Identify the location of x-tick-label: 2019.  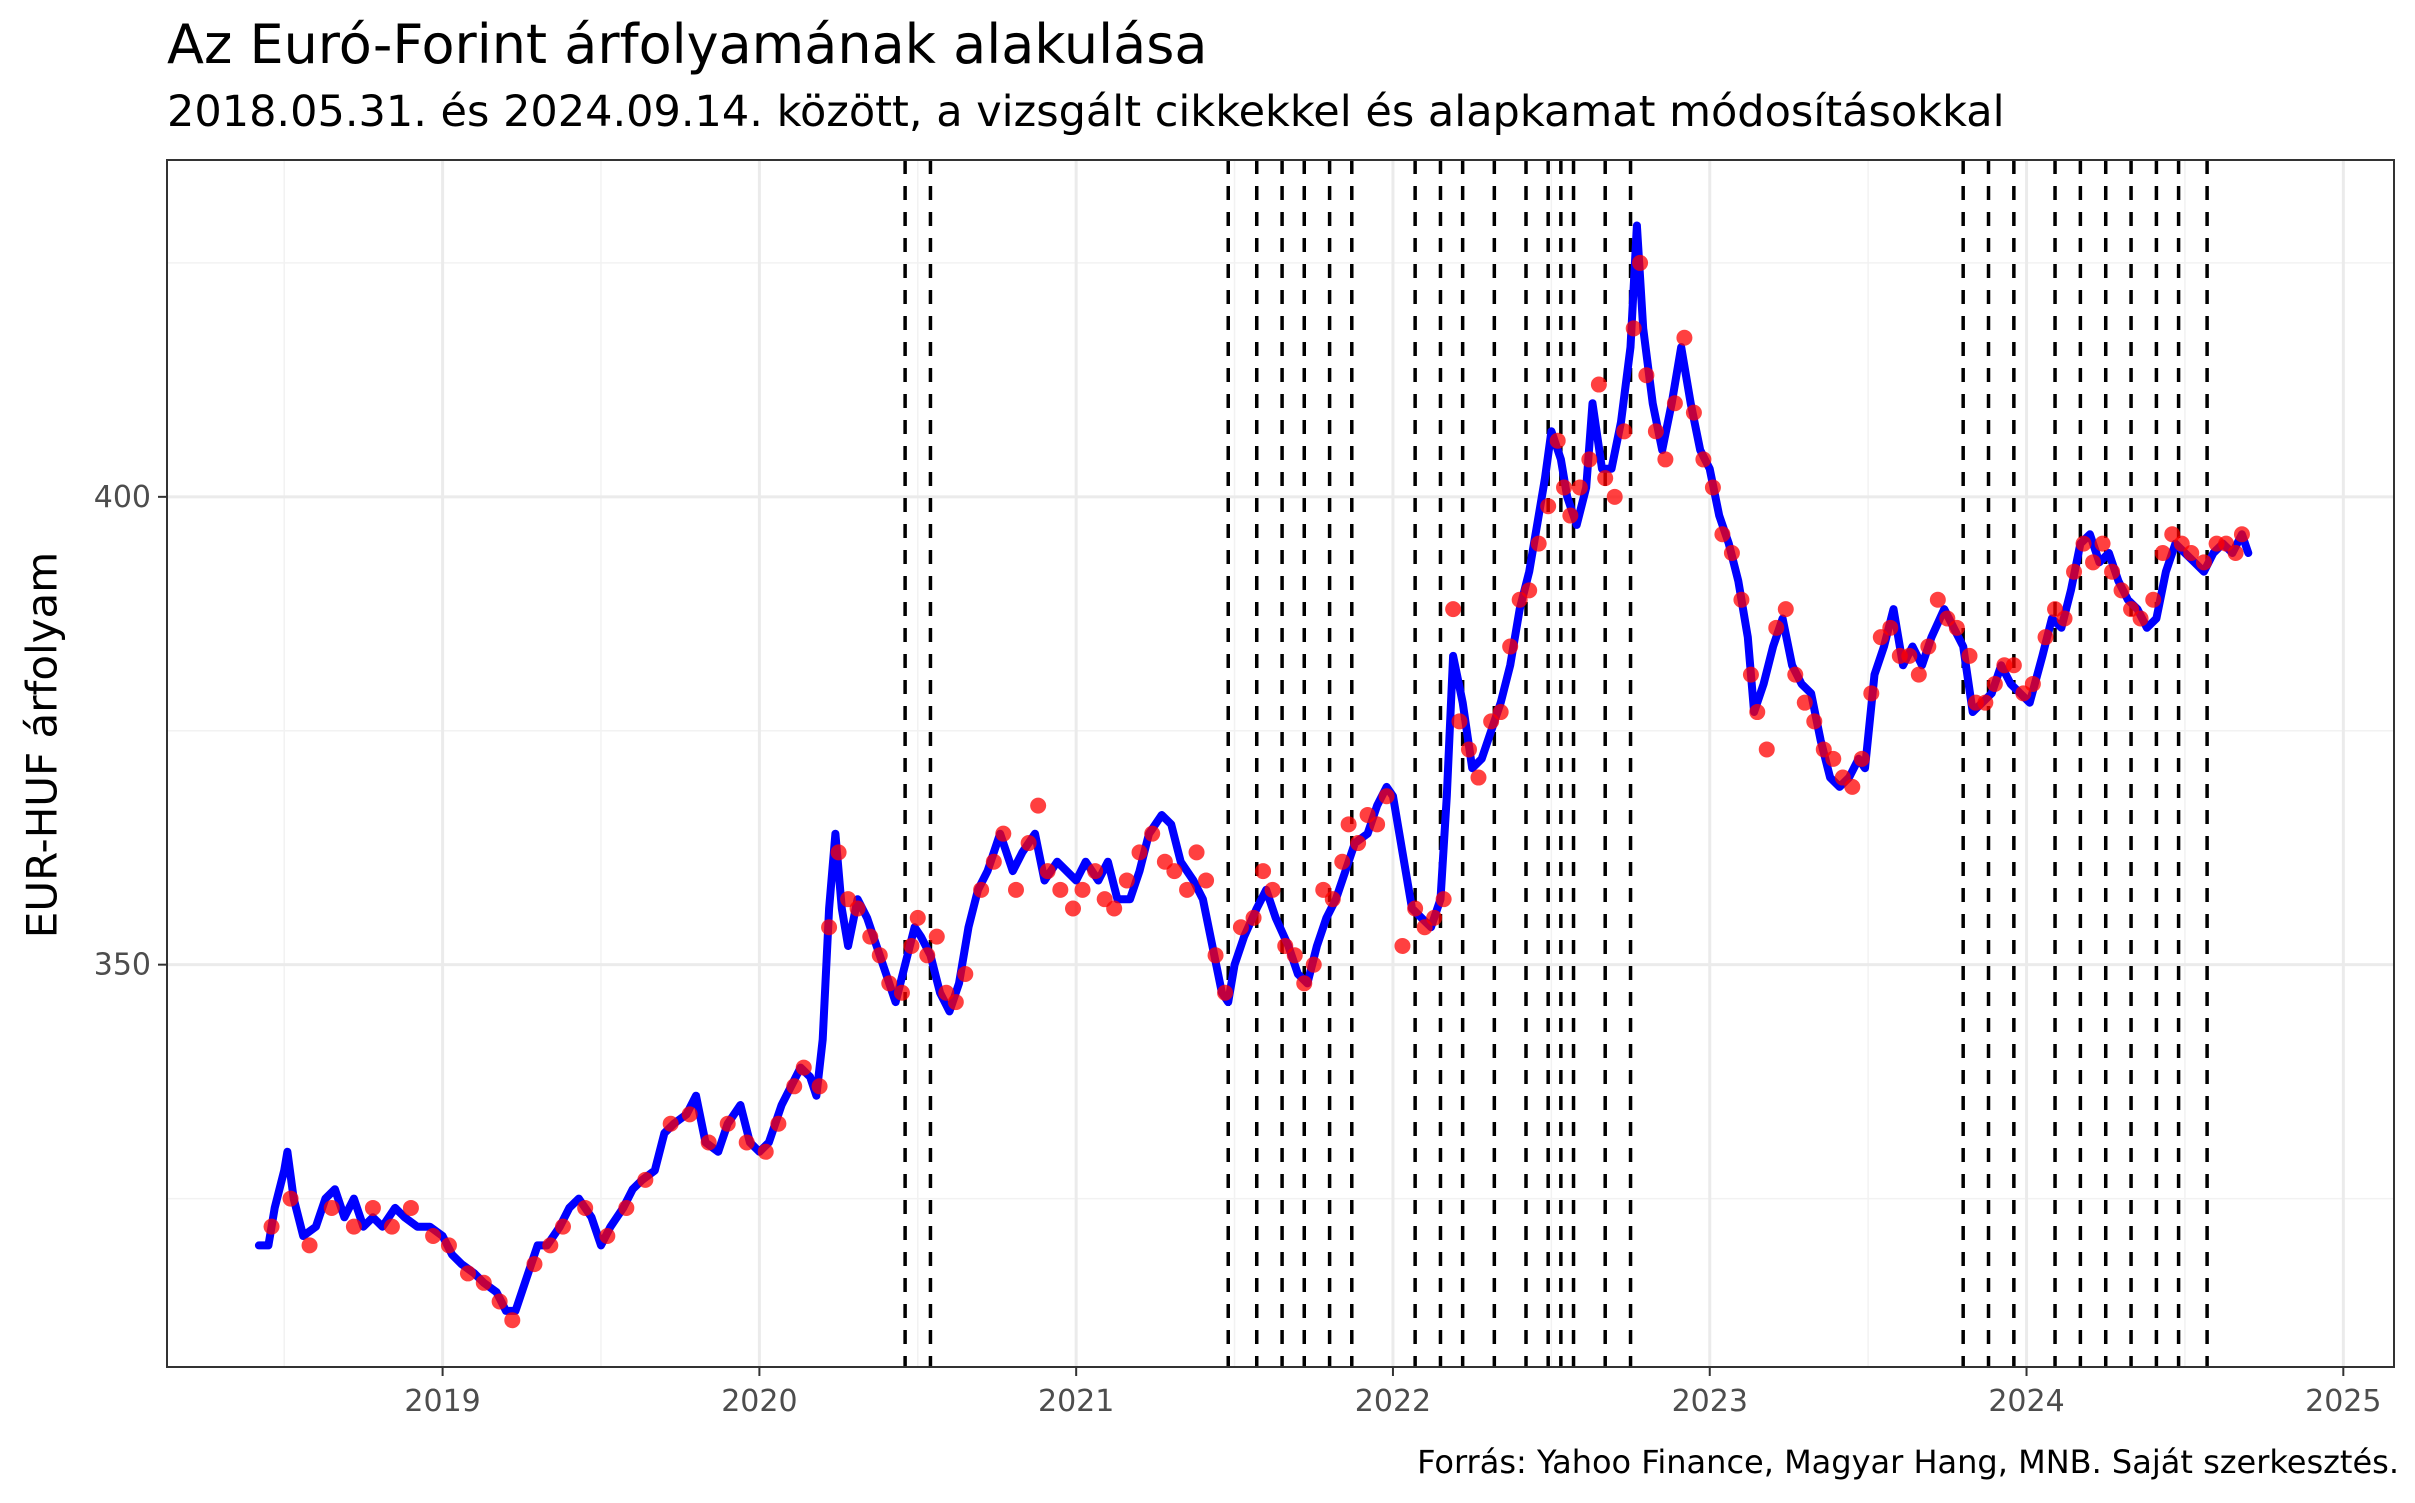
(442, 1401).